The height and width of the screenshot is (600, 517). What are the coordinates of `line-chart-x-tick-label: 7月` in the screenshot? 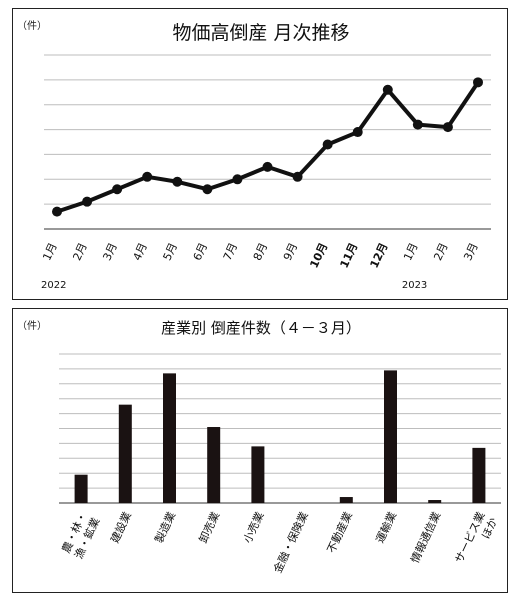 It's located at (230, 252).